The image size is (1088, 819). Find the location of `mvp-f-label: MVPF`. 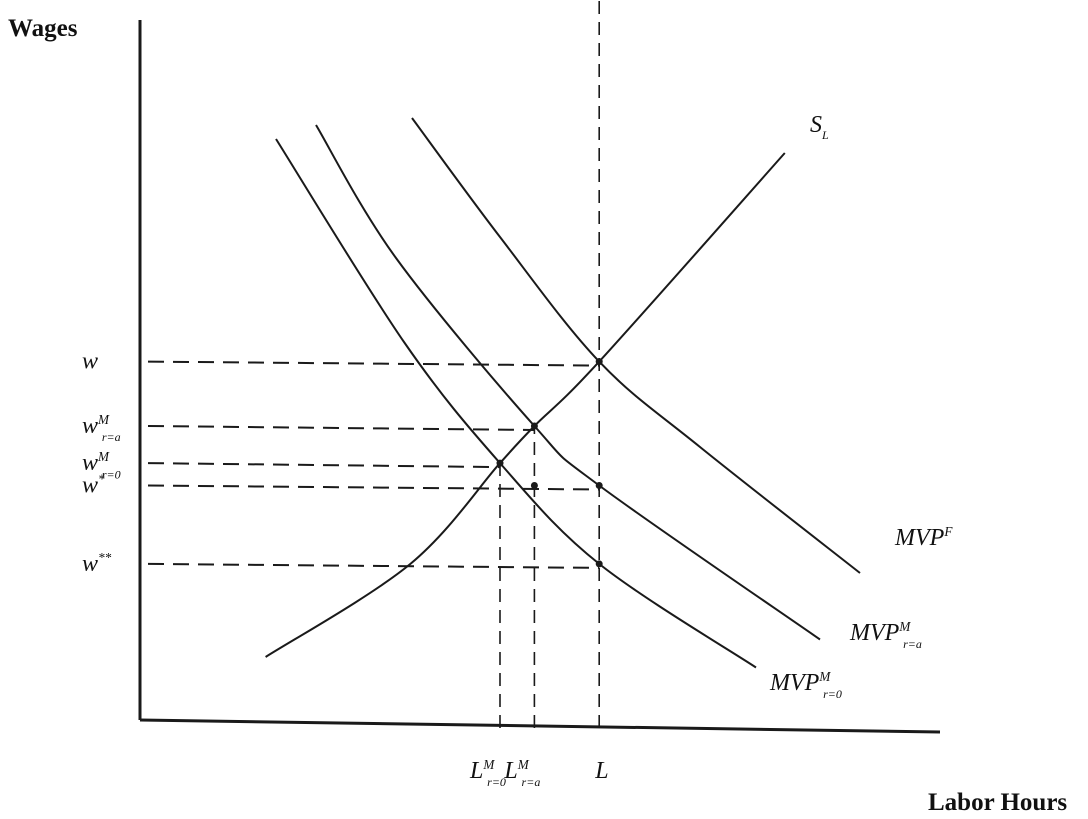

mvp-f-label: MVPF is located at coordinates (923, 537).